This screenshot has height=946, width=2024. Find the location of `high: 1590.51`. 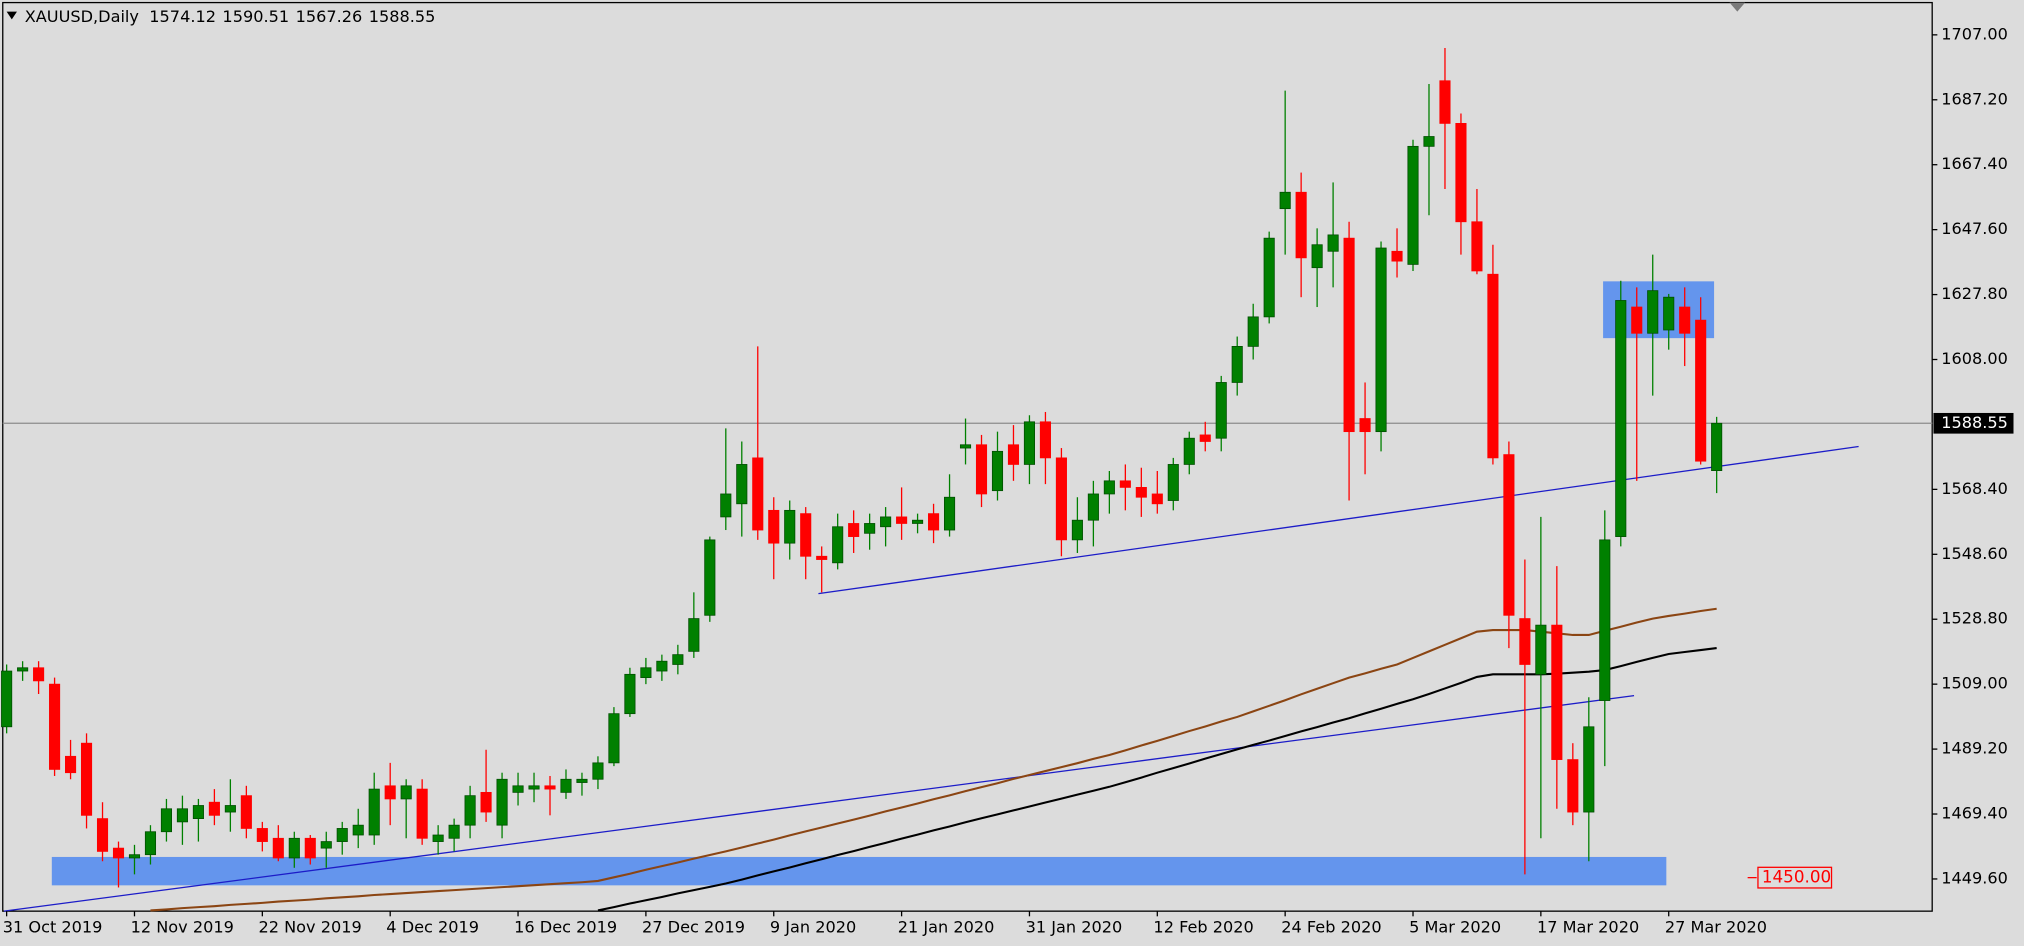

high: 1590.51 is located at coordinates (255, 15).